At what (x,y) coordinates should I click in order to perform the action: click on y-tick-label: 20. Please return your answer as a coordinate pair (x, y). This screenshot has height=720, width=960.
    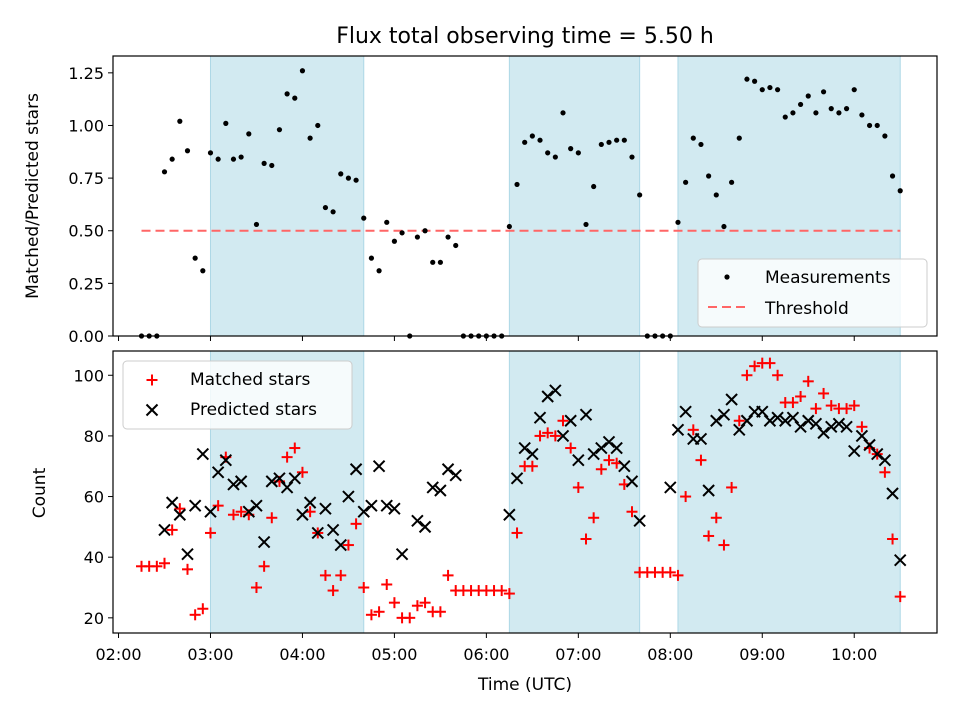
    Looking at the image, I should click on (94, 618).